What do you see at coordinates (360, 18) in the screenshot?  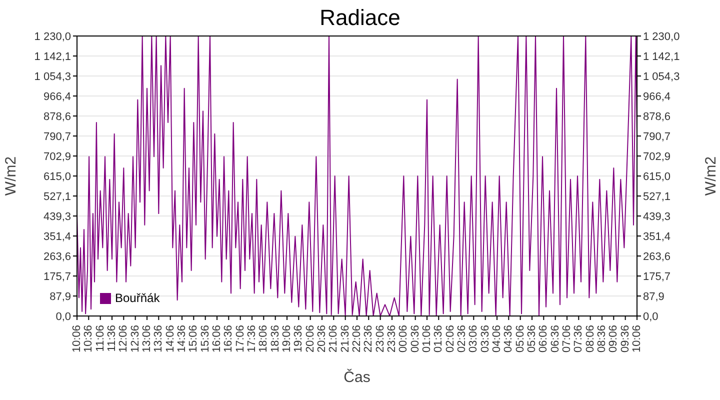 I see `chart-title: Radiace` at bounding box center [360, 18].